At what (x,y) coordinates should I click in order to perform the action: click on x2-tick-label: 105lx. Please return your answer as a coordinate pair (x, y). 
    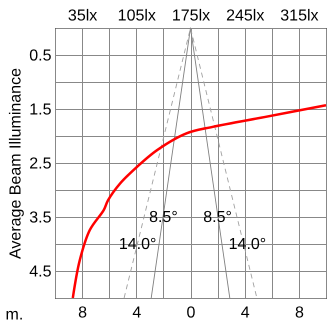
    Looking at the image, I should click on (137, 16).